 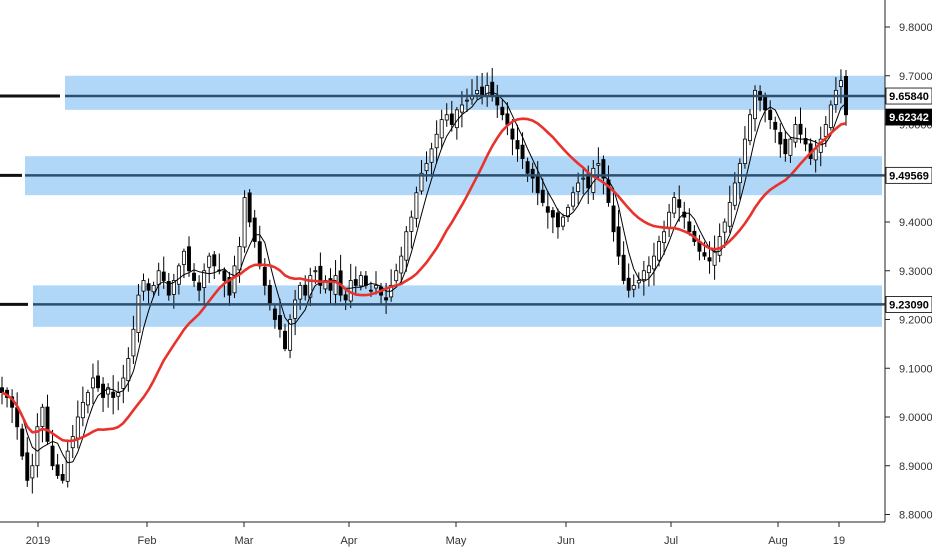 What do you see at coordinates (915, 223) in the screenshot?
I see `y-tick-label: 9.40000` at bounding box center [915, 223].